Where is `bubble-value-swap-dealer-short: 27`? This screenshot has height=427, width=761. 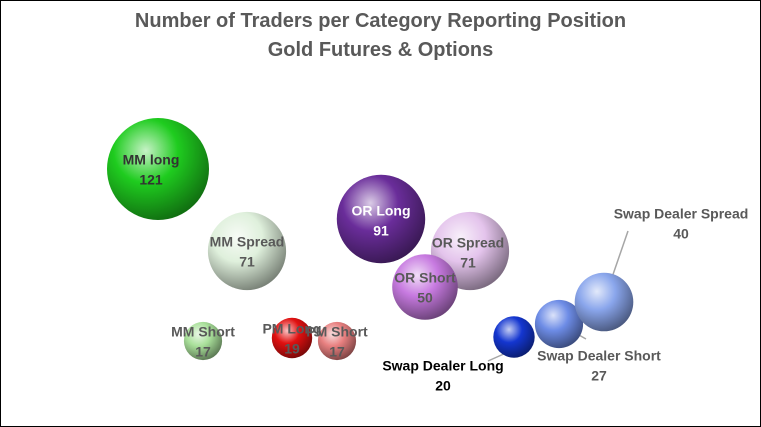 bubble-value-swap-dealer-short: 27 is located at coordinates (599, 376).